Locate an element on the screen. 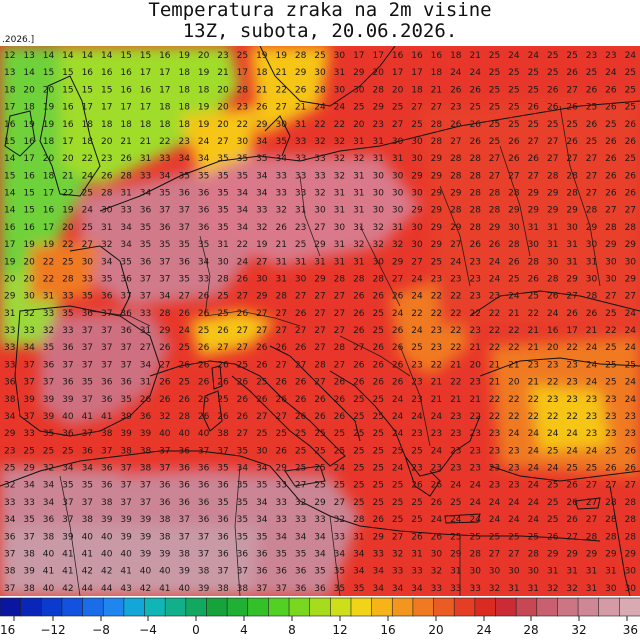 This screenshot has width=640, height=640. france-germany-border is located at coordinates (205, 276).